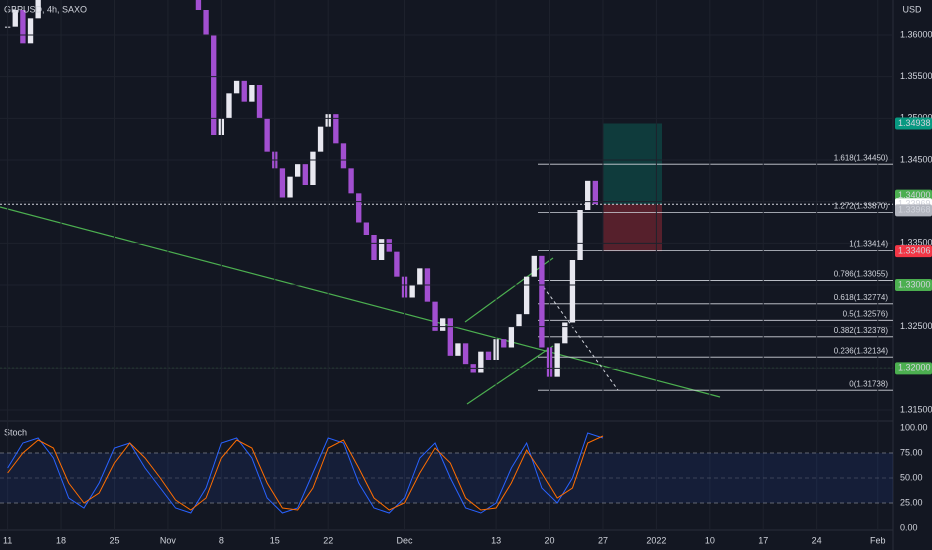 The height and width of the screenshot is (550, 932). What do you see at coordinates (861, 297) in the screenshot?
I see `fib-label: 0.618(1.32774)` at bounding box center [861, 297].